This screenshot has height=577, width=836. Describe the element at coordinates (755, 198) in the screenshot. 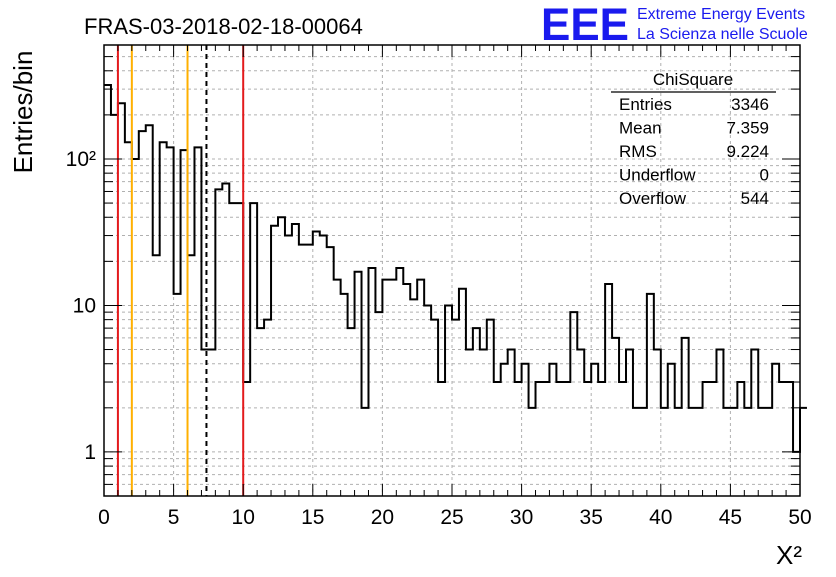

I see `stats-value: 544` at that location.